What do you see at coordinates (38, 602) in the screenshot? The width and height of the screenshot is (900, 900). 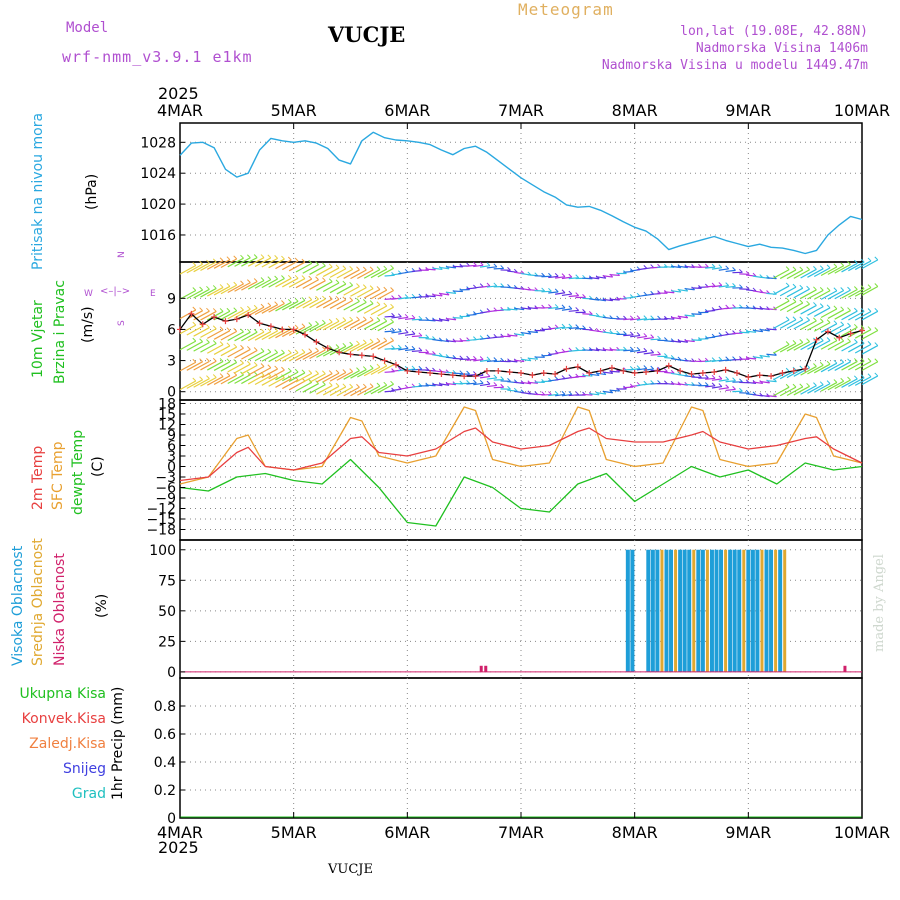 I see `mid-cloud-axis-label: Srednja Oblacnost` at bounding box center [38, 602].